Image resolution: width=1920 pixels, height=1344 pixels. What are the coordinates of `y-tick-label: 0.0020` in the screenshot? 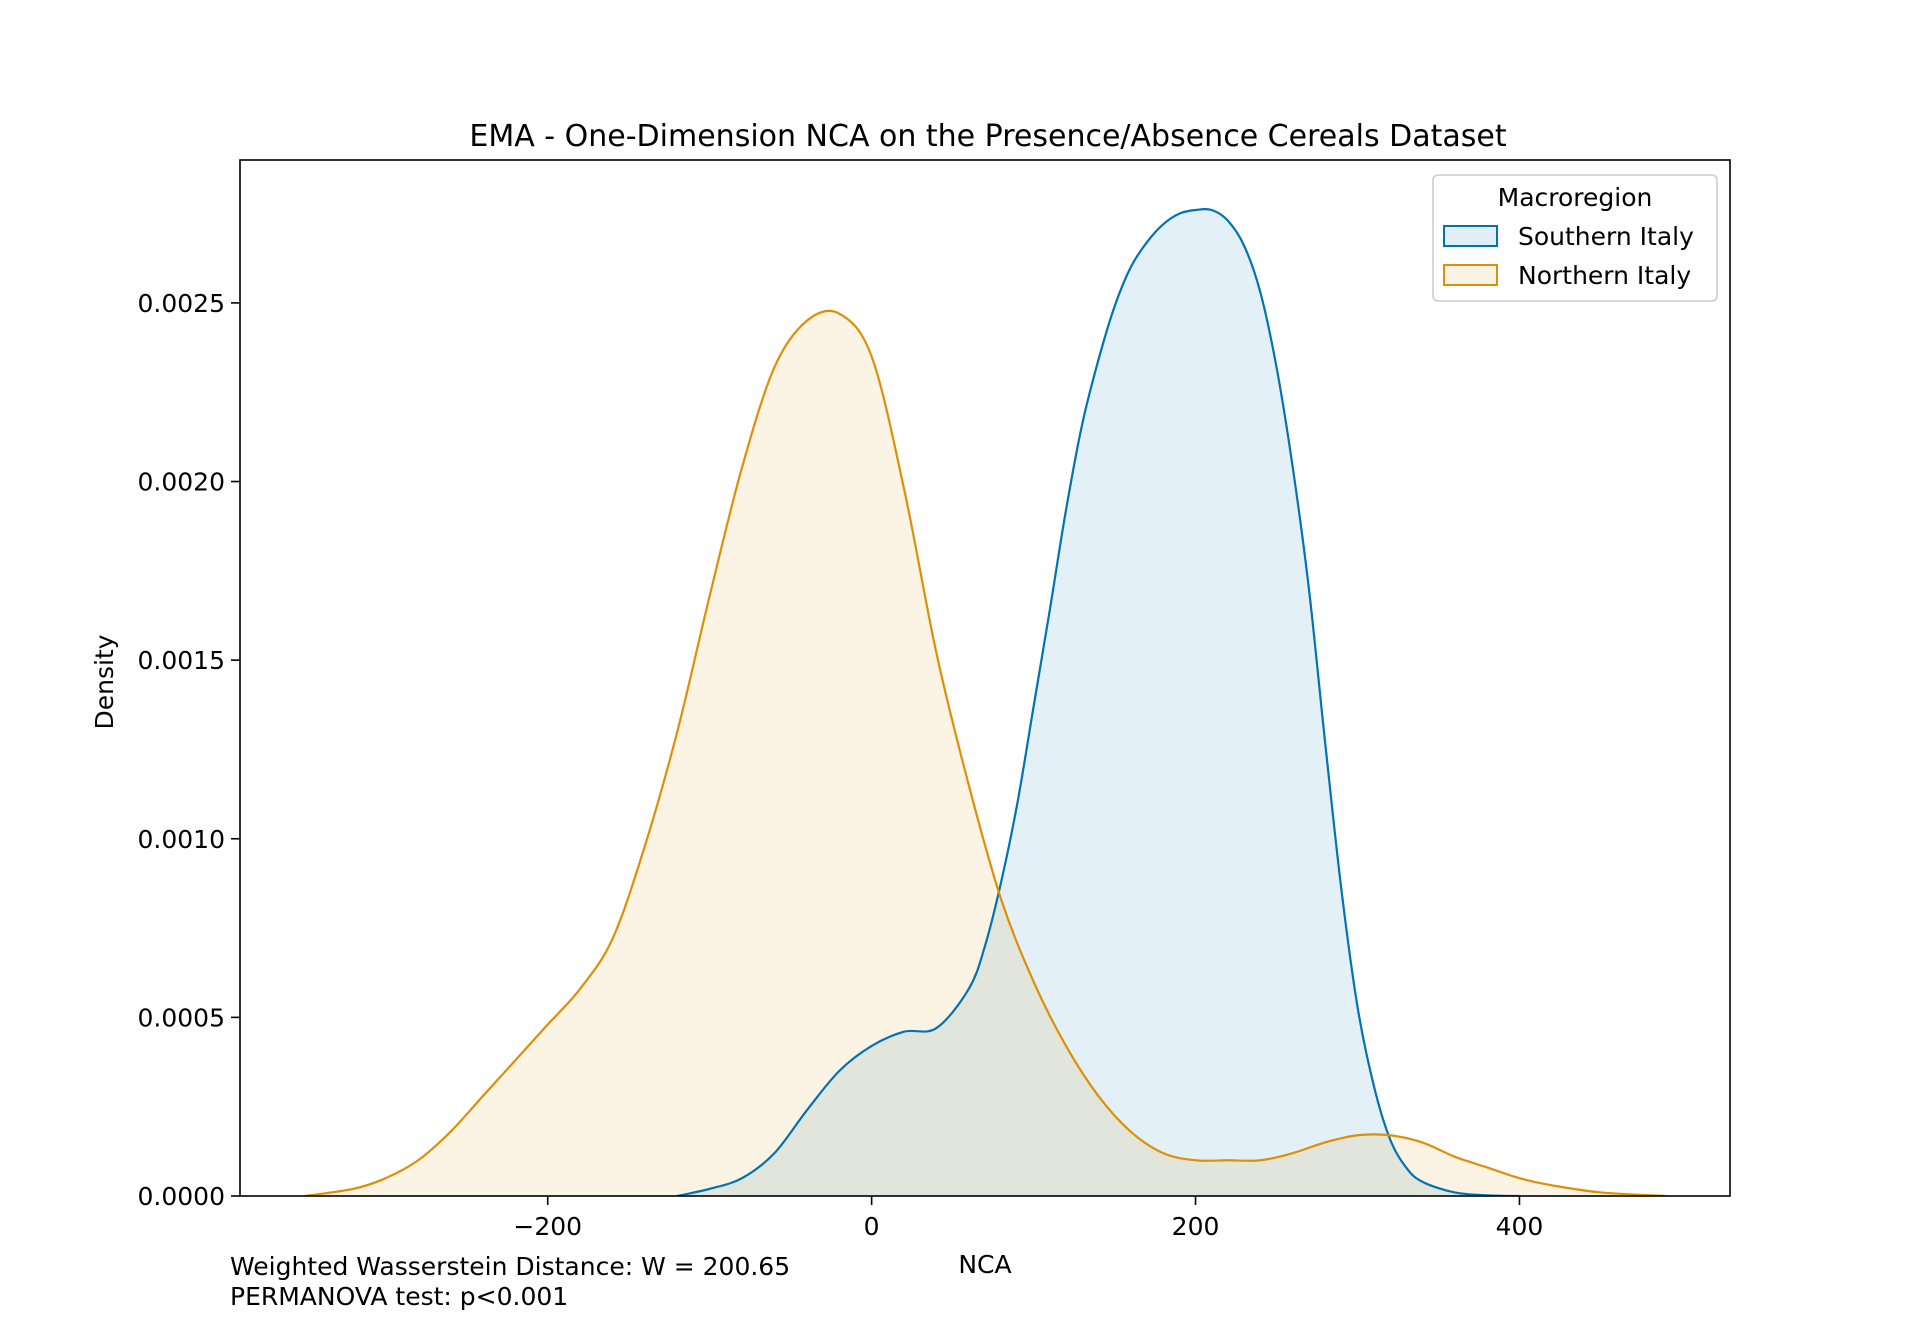 It's located at (181, 482).